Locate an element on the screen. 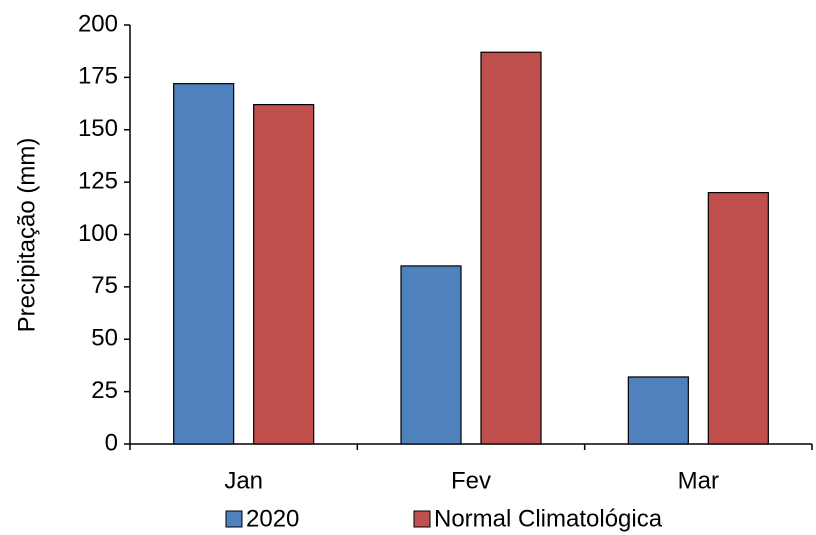 Image resolution: width=816 pixels, height=535 pixels. y-tick-label: 125 is located at coordinates (98, 180).